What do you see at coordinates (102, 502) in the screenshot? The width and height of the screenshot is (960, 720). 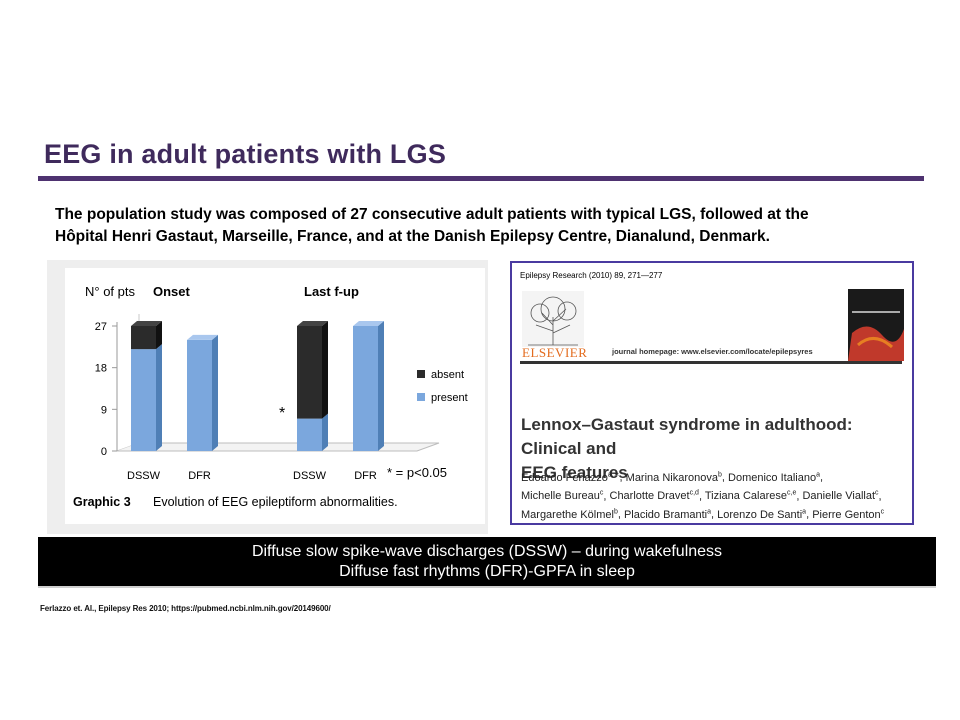 I see `caption-label: Graphic 3` at bounding box center [102, 502].